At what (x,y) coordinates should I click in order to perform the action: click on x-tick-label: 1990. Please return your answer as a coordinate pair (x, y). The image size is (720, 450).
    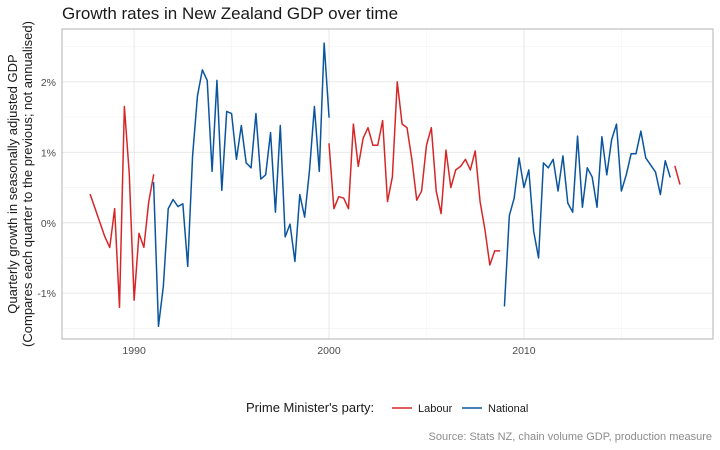
    Looking at the image, I should click on (134, 351).